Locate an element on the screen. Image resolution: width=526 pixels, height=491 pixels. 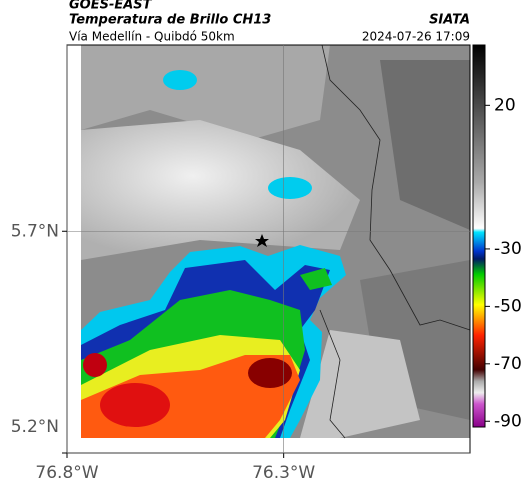
colorbar-label: -30 is located at coordinates (508, 249).